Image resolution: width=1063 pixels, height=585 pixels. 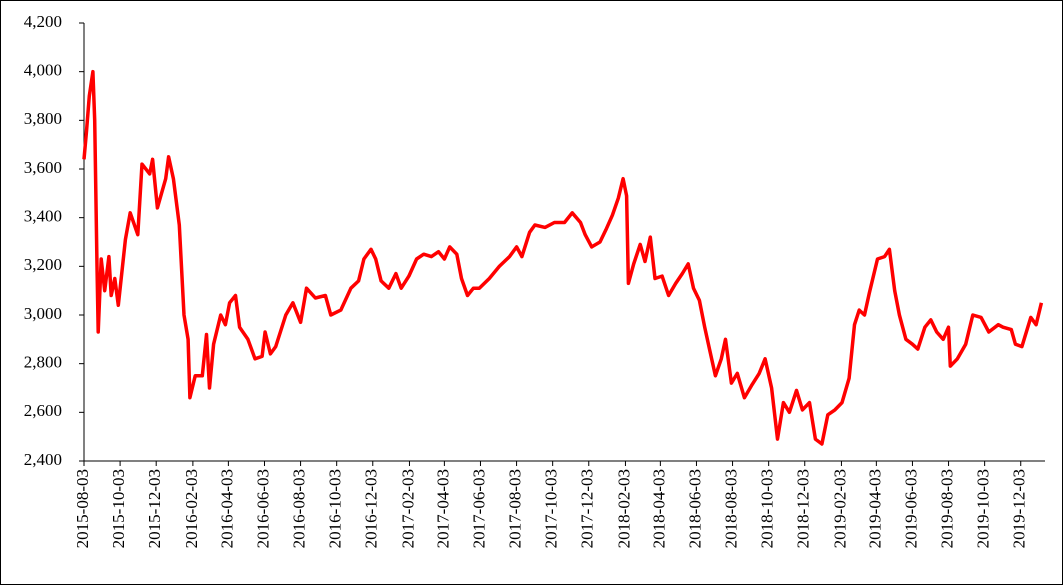 What do you see at coordinates (587, 508) in the screenshot?
I see `x-tick-label: 2017-12-03` at bounding box center [587, 508].